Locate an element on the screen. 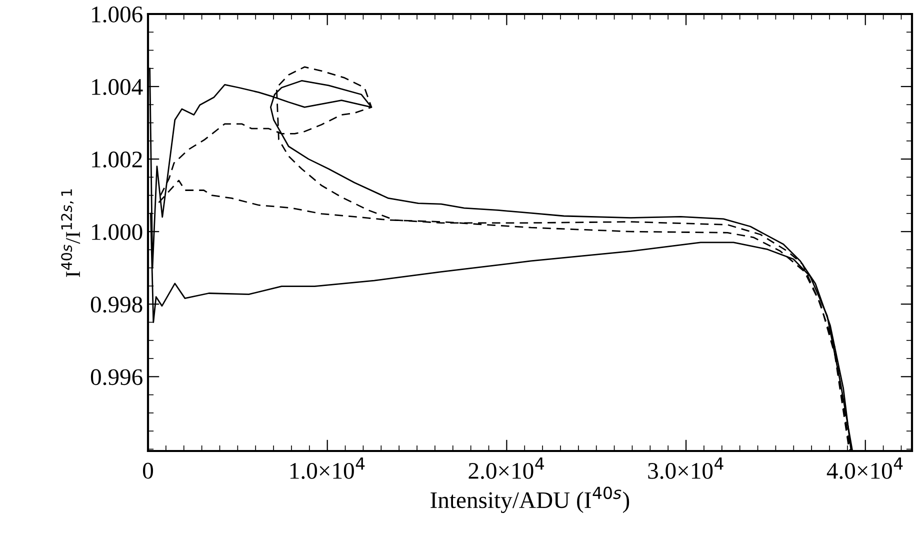  x-tick-label: 0 is located at coordinates (148, 470).